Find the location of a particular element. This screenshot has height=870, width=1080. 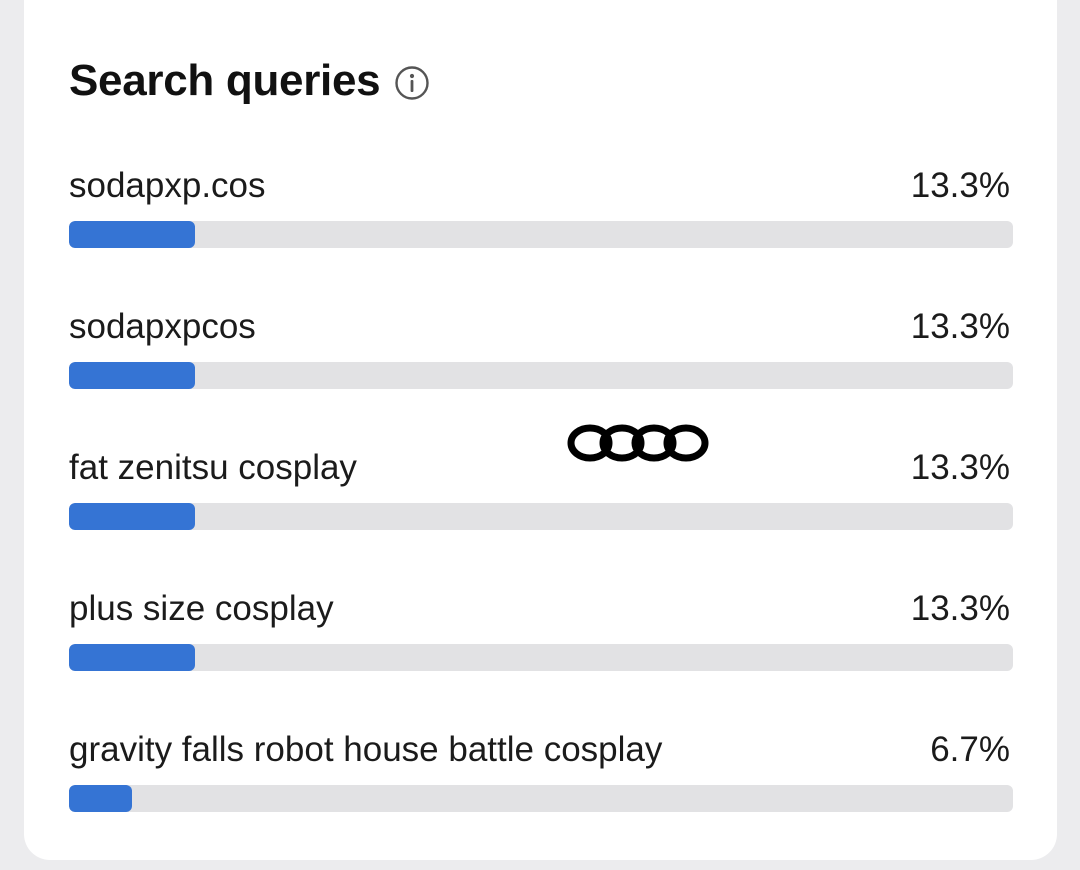

four-rings-logo-icon is located at coordinates (639, 443).